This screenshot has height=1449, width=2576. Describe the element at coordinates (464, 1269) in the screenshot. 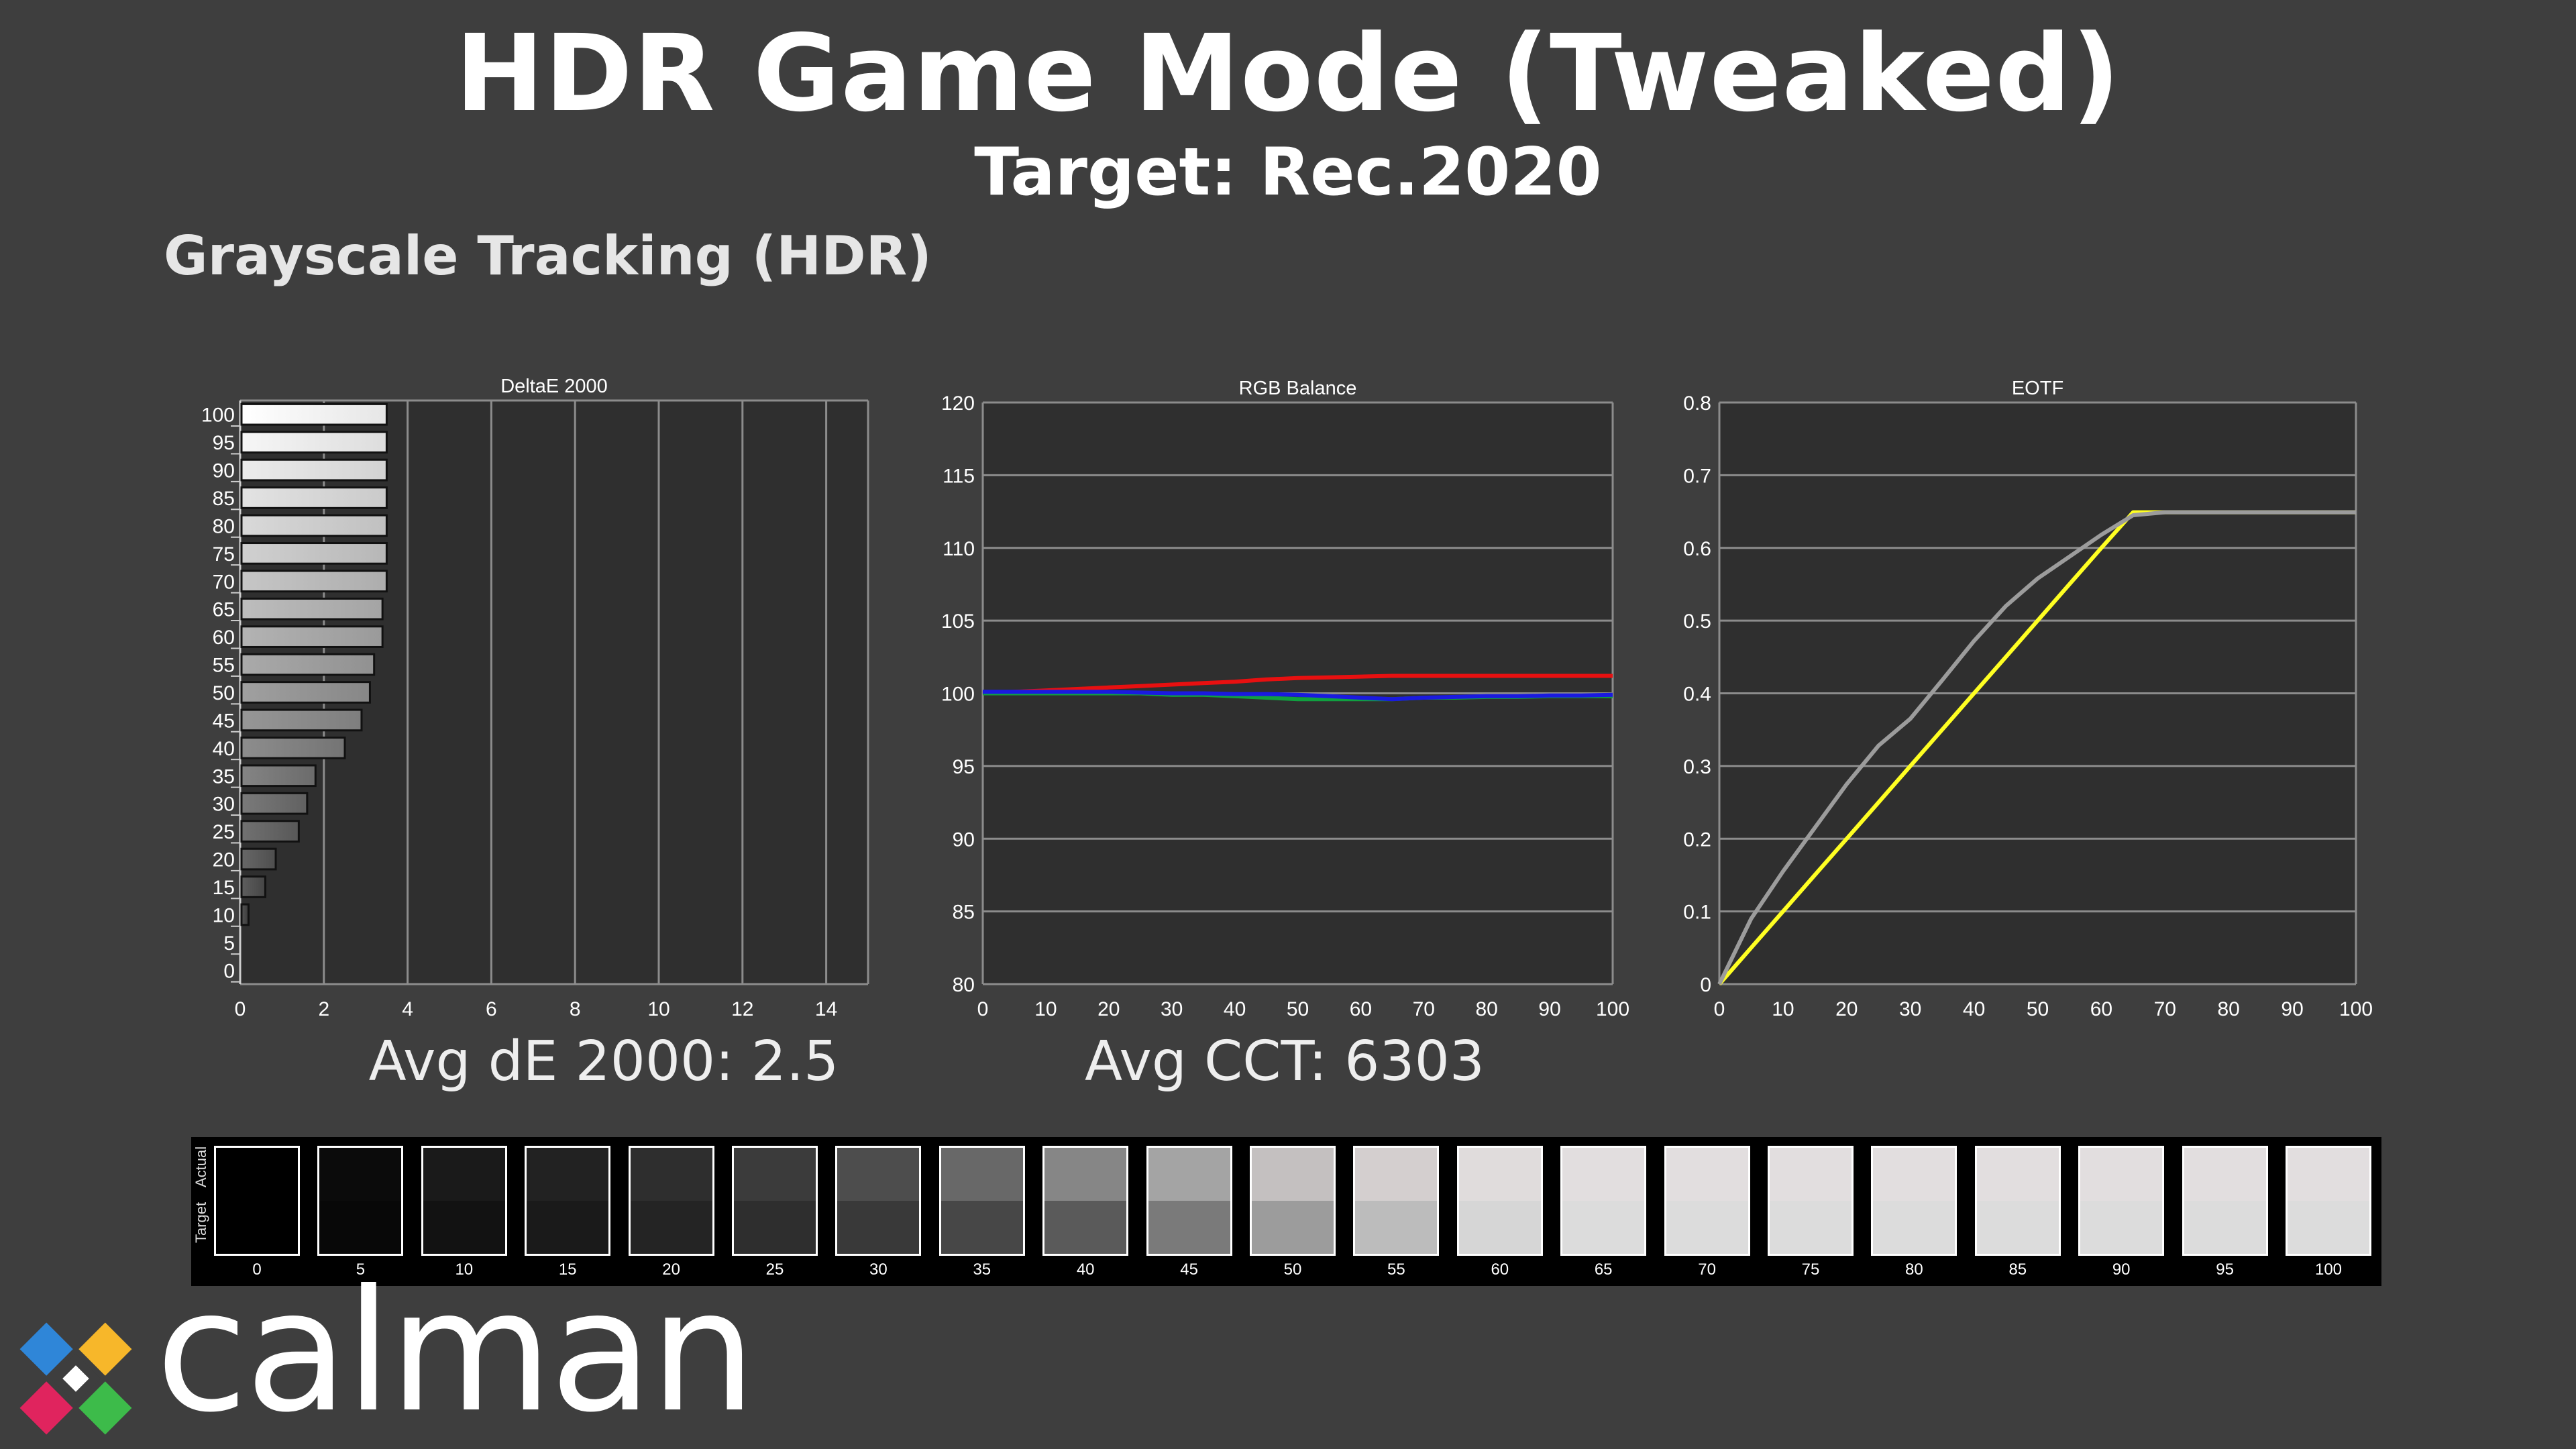

I see `swatch-level-label: 10` at that location.